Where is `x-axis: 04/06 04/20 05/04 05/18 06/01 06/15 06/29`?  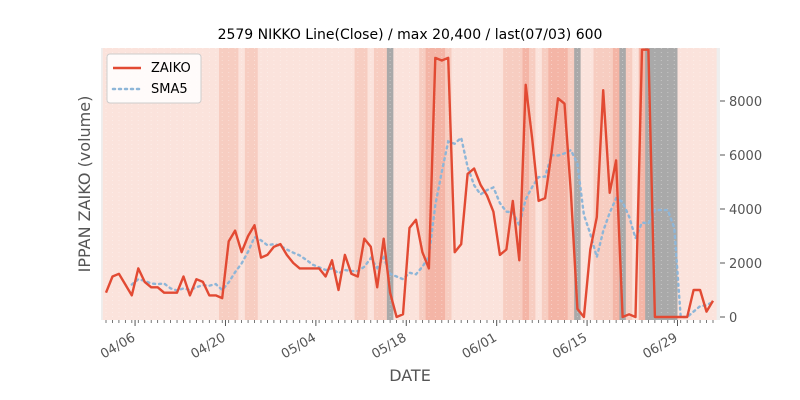 x-axis: 04/06 04/20 05/04 05/18 06/01 06/15 06/29 is located at coordinates (406, 341).